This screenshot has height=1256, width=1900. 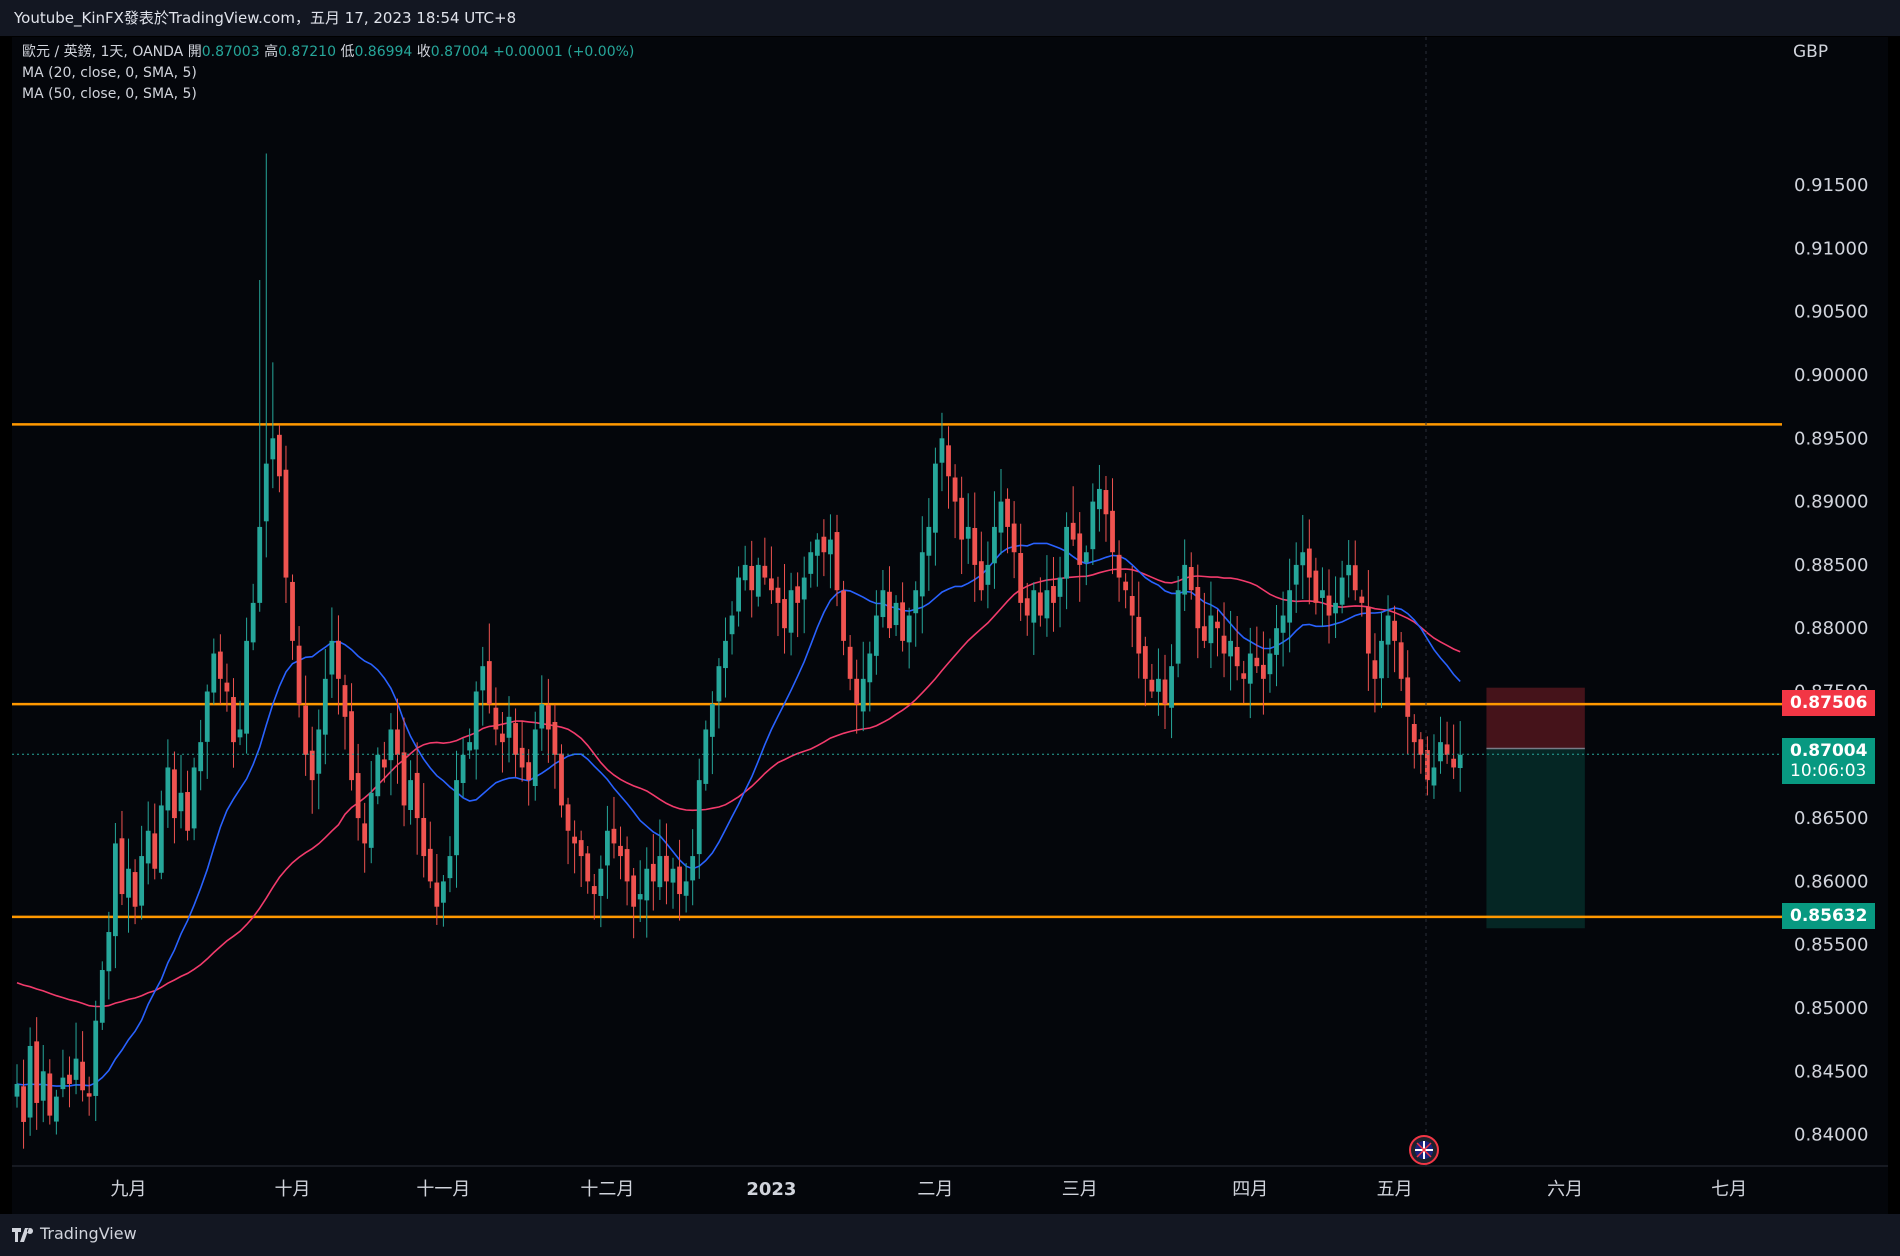 I want to click on y-tick-label: 0.90000, so click(x=1831, y=375).